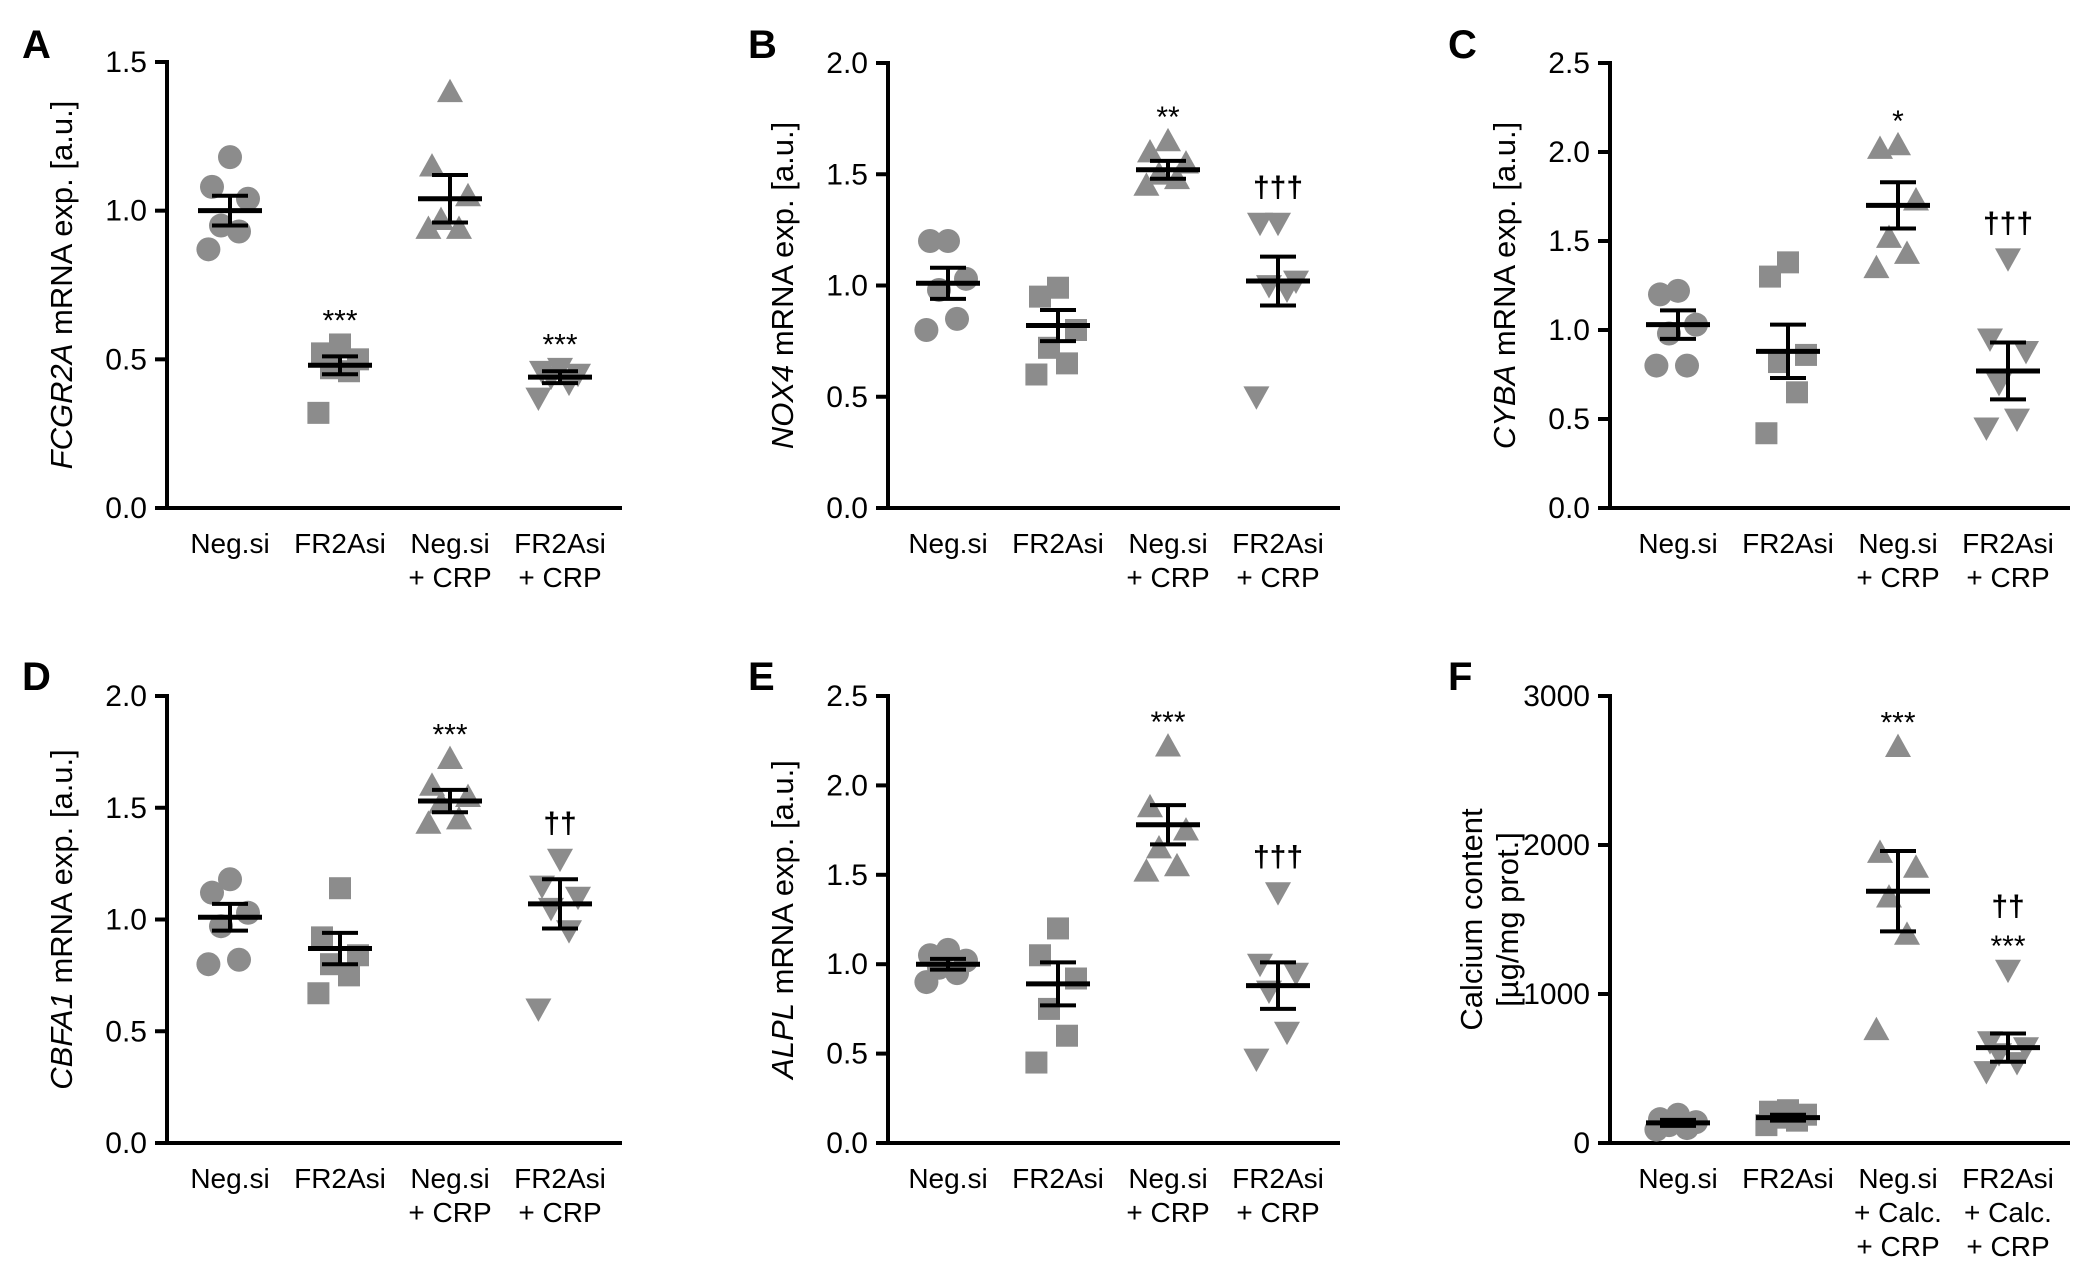 Image resolution: width=2100 pixels, height=1270 pixels. I want to click on y-tick-label: 2000, so click(1556, 845).